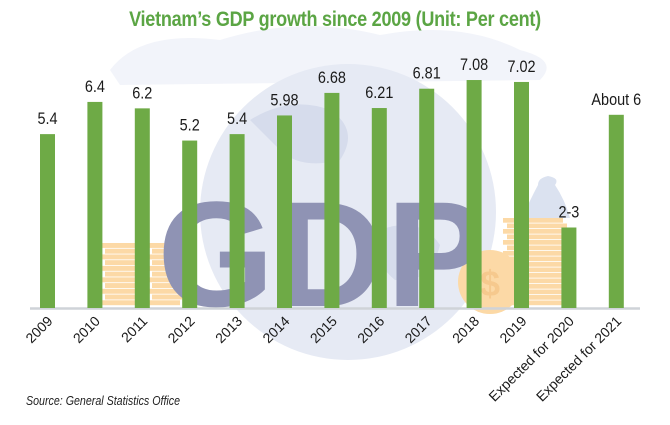 The height and width of the screenshot is (425, 670). I want to click on dollar-sign-icon: $, so click(490, 283).